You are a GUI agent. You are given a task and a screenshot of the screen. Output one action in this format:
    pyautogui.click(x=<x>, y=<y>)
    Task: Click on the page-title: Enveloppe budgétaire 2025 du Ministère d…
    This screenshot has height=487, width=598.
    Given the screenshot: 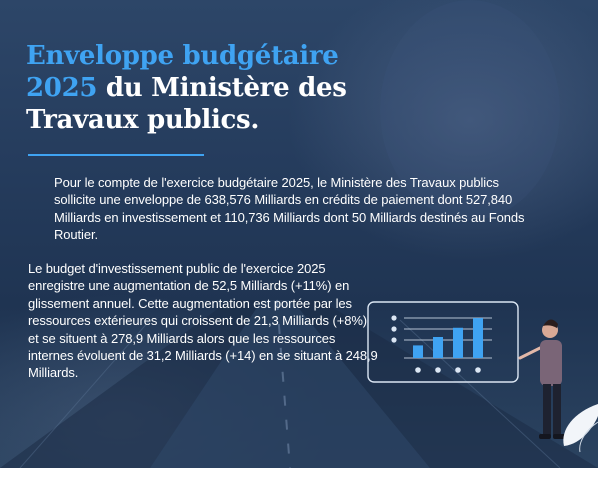 What is the action you would take?
    pyautogui.click(x=186, y=88)
    